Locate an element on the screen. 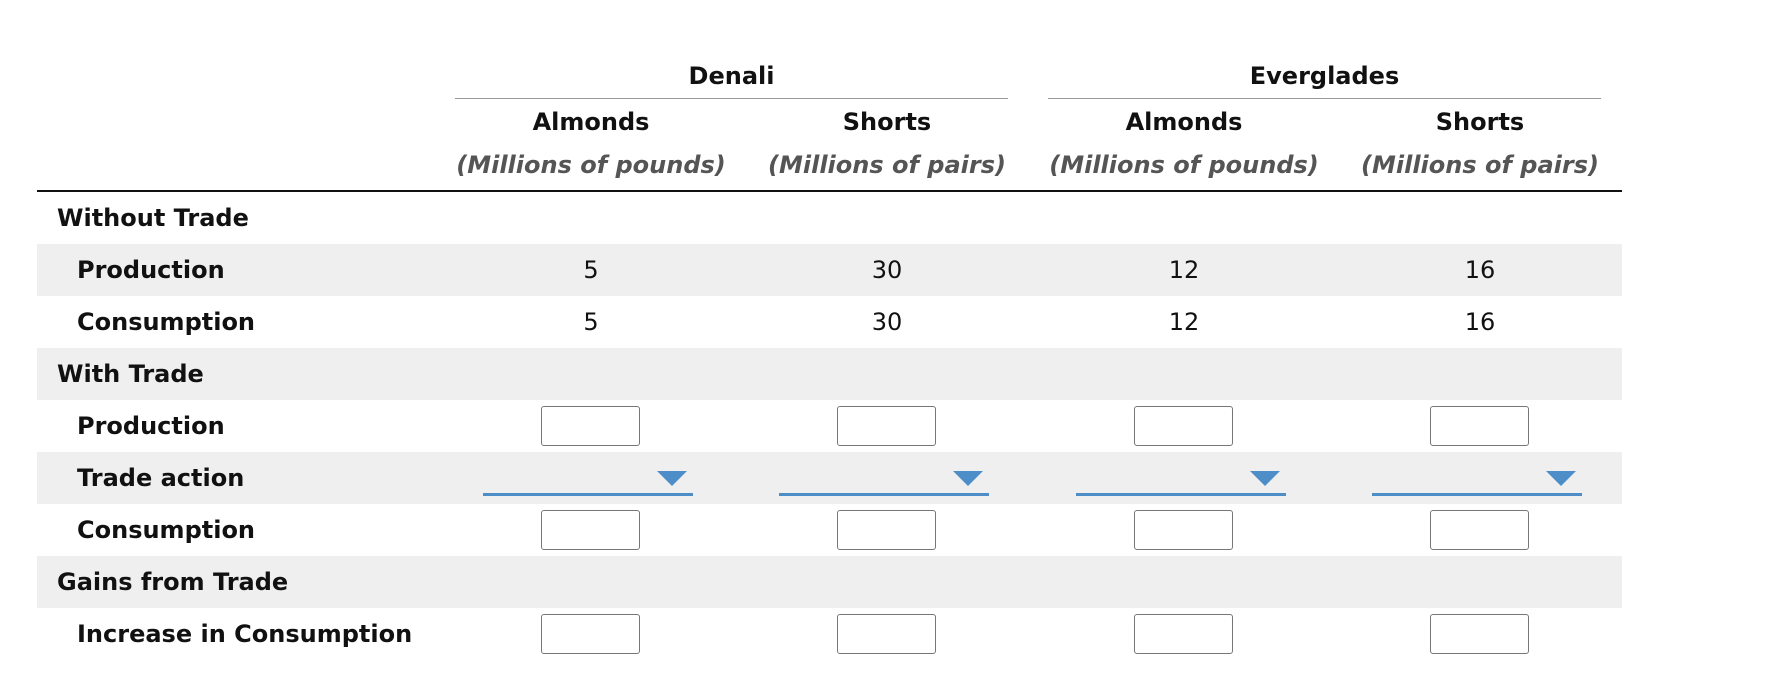 The height and width of the screenshot is (684, 1784). table-row-with-trade-consumption: Consumption is located at coordinates (829, 530).